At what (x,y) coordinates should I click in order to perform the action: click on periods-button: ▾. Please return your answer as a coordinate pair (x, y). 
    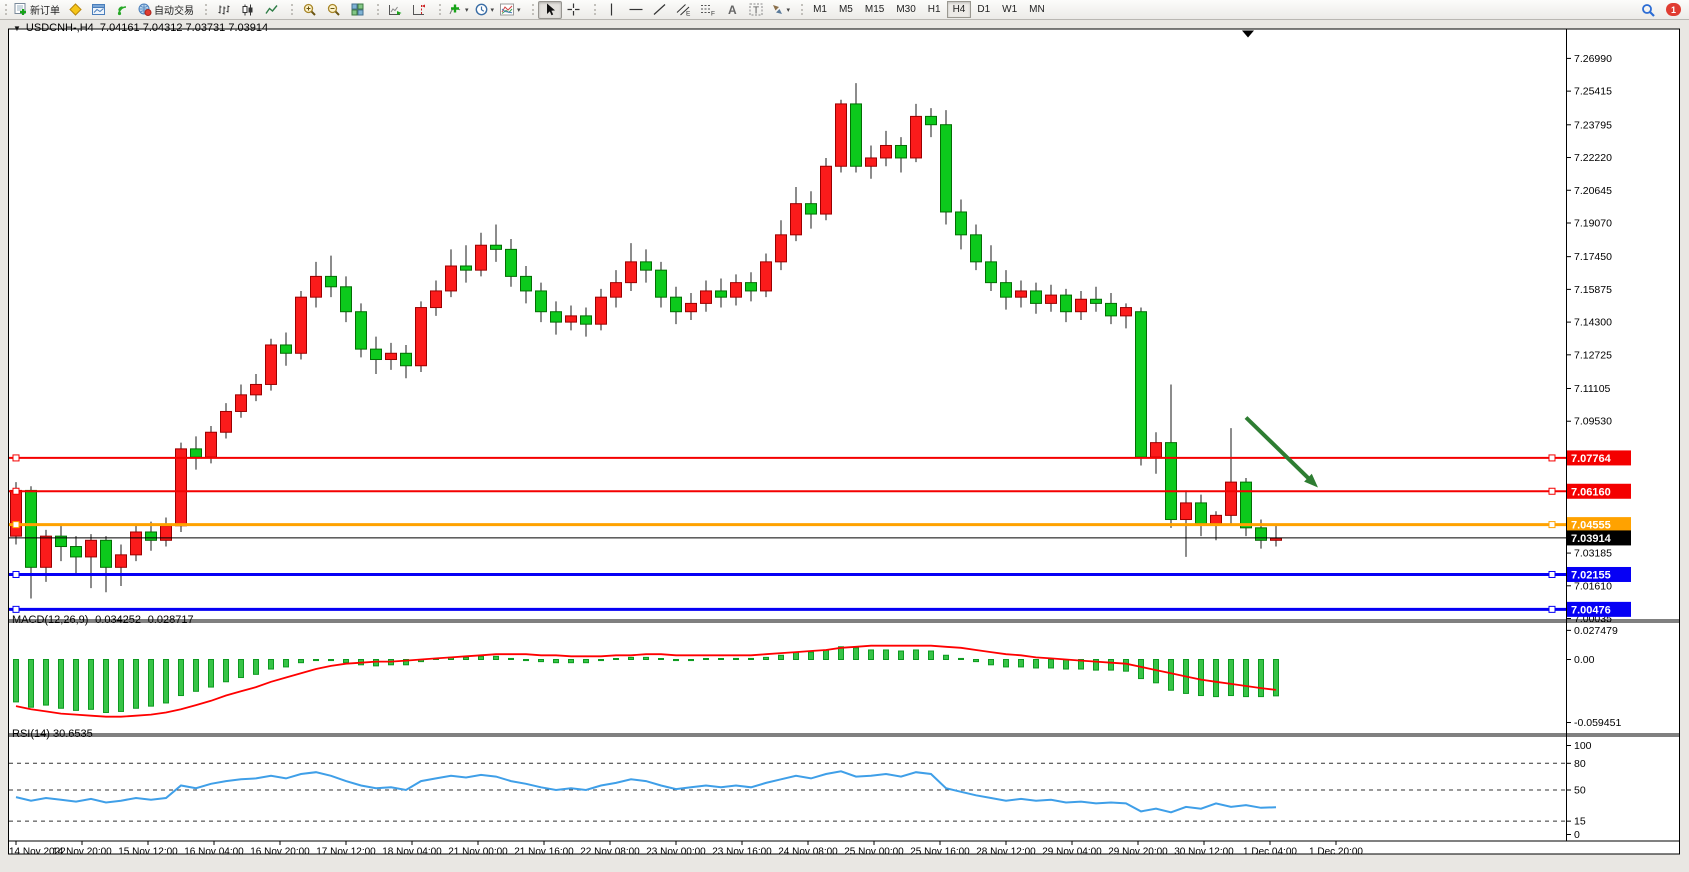
    Looking at the image, I should click on (485, 10).